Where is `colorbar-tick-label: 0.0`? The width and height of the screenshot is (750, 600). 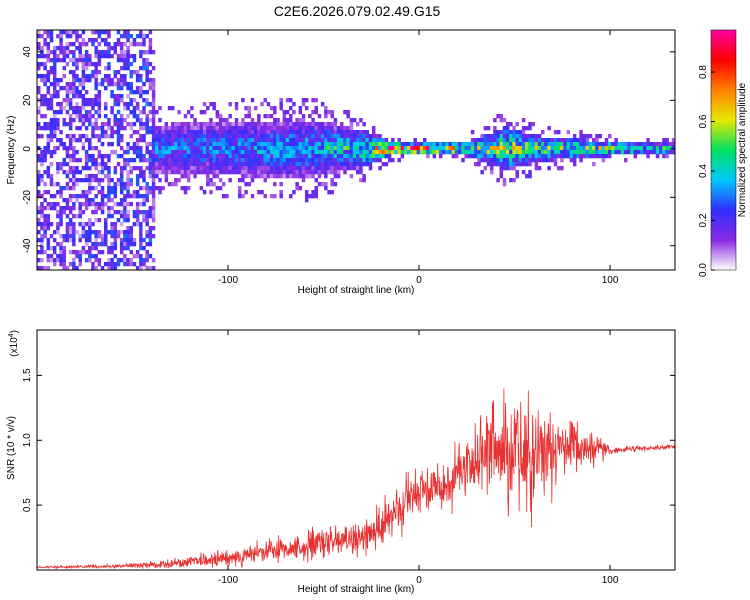
colorbar-tick-label: 0.0 is located at coordinates (703, 270).